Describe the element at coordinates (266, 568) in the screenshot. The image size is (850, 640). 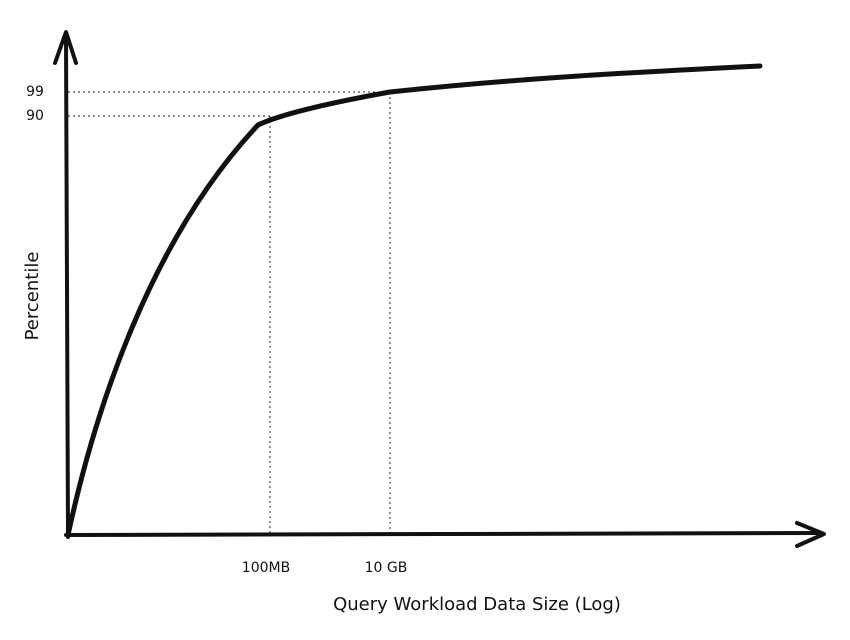
I see `x-tick-label-0: 100MB` at that location.